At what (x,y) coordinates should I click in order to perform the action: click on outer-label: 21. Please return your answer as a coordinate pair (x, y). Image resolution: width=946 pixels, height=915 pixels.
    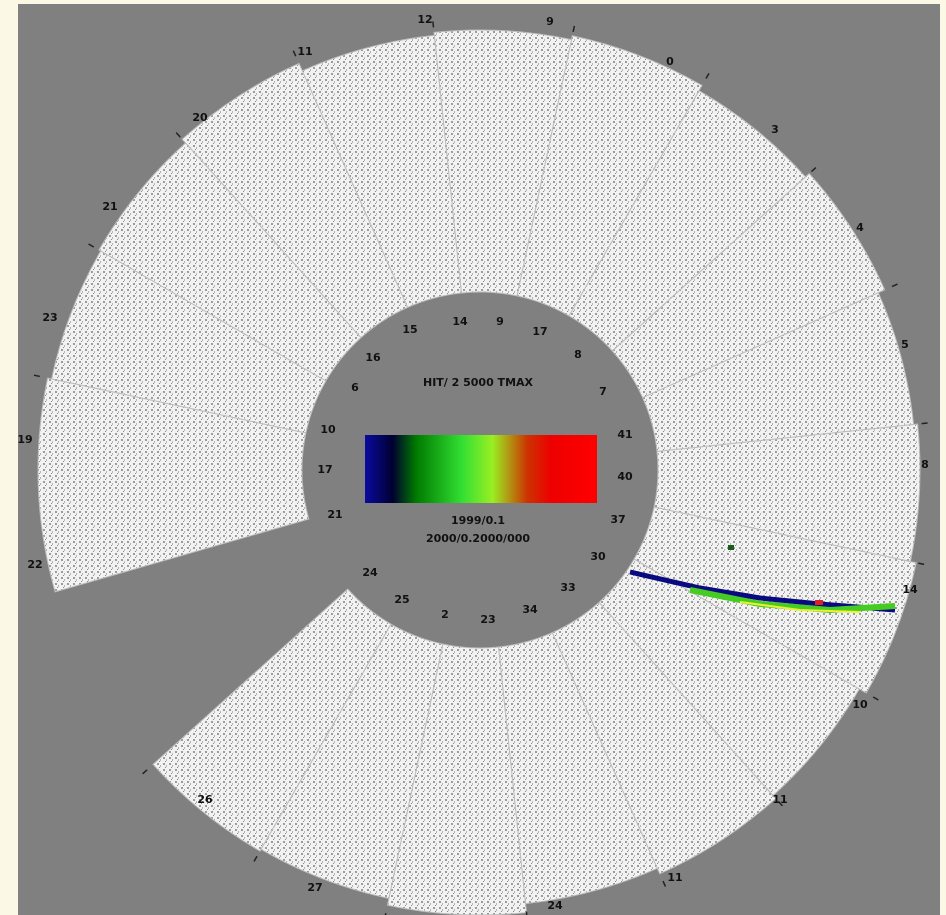
    Looking at the image, I should click on (109, 206).